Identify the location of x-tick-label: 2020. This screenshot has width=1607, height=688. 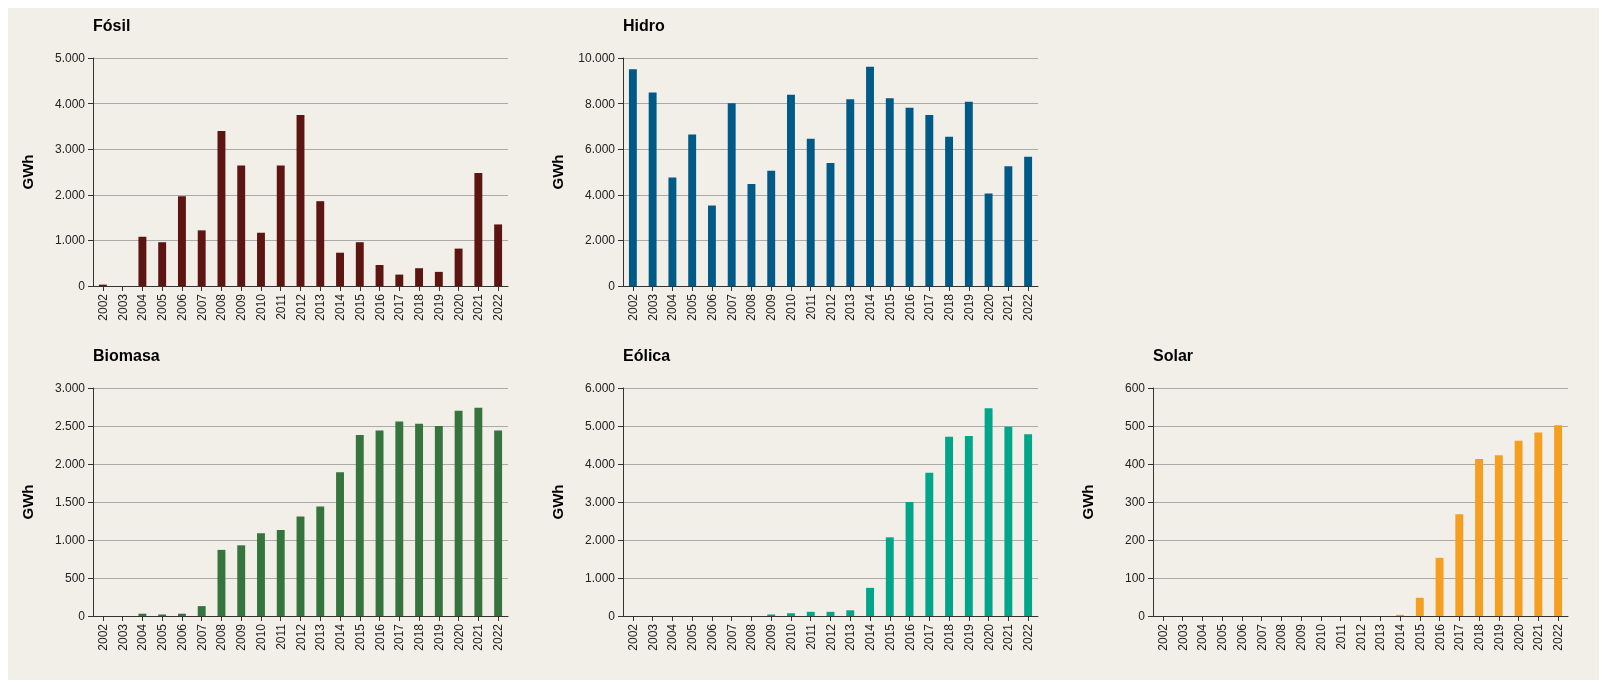
(988, 307).